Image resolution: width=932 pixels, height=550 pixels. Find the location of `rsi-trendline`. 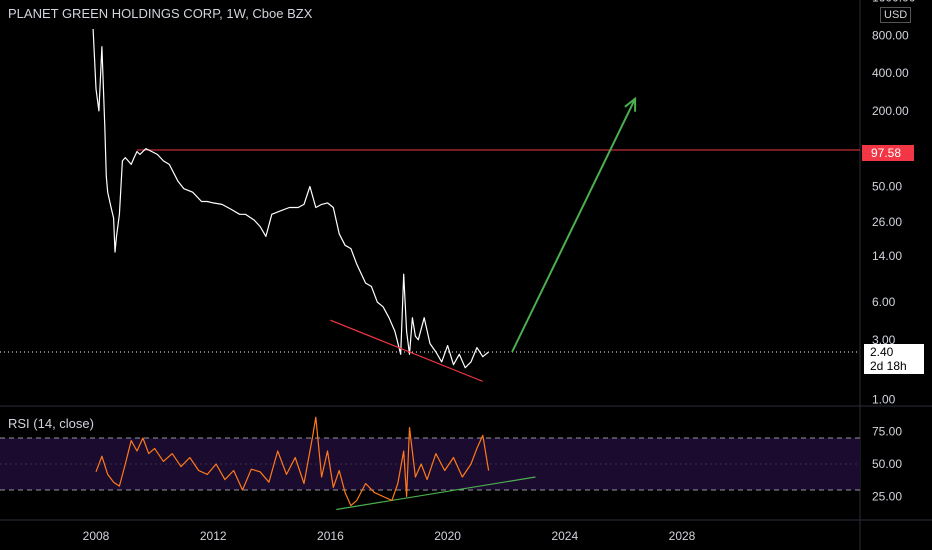

rsi-trendline is located at coordinates (436, 493).